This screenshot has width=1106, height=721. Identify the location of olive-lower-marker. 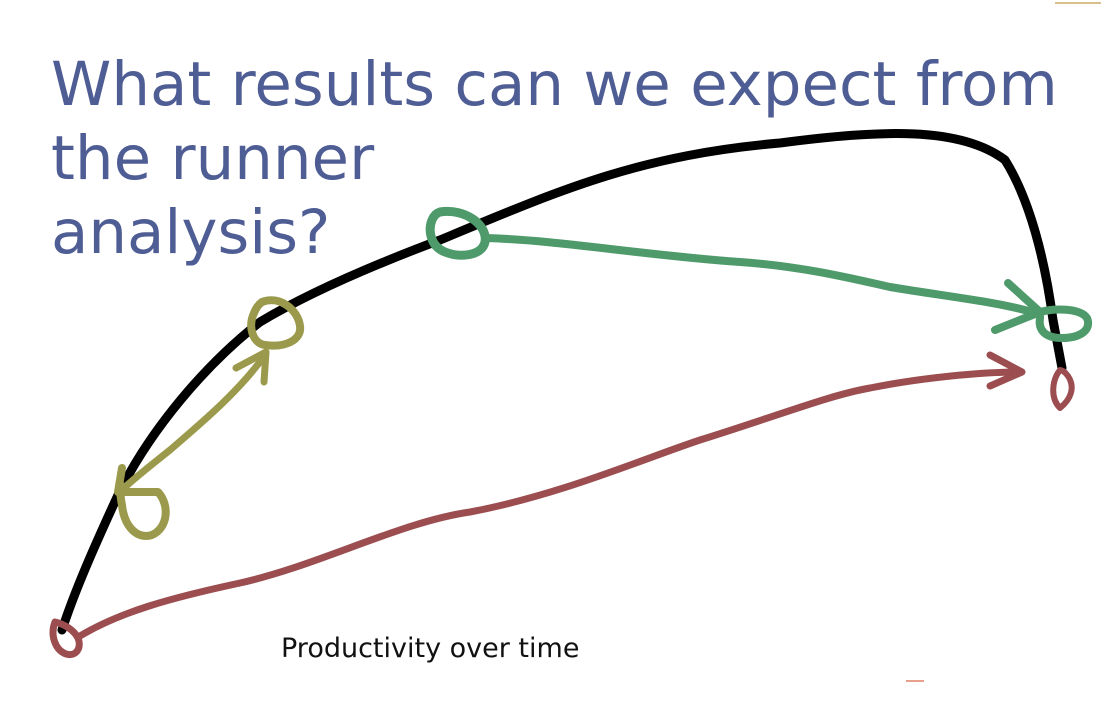
(142, 502).